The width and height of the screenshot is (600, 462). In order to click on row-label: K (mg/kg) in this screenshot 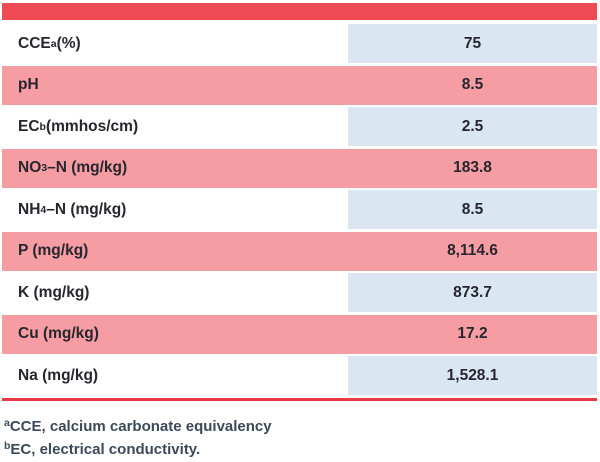, I will do `click(175, 292)`.